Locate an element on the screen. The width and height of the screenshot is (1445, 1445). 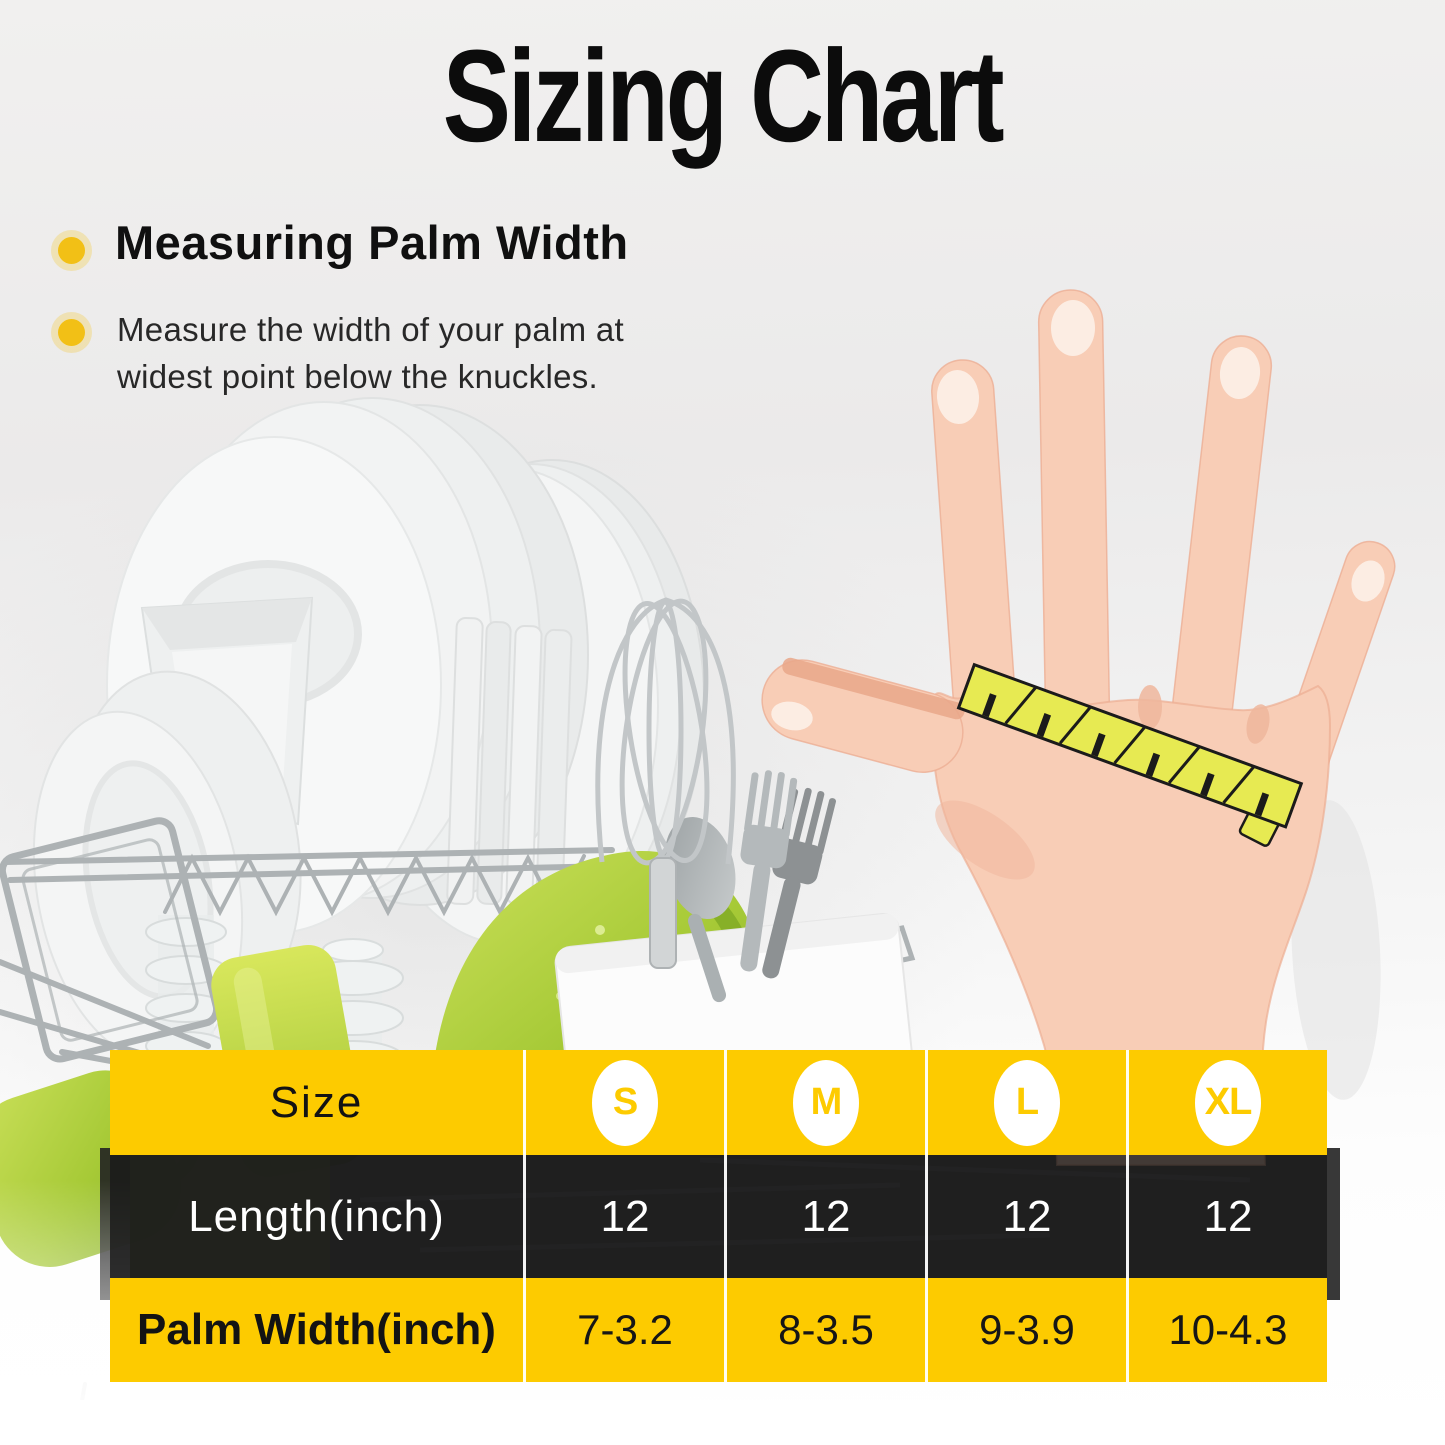
small-square-plates is located at coordinates (509, 761).